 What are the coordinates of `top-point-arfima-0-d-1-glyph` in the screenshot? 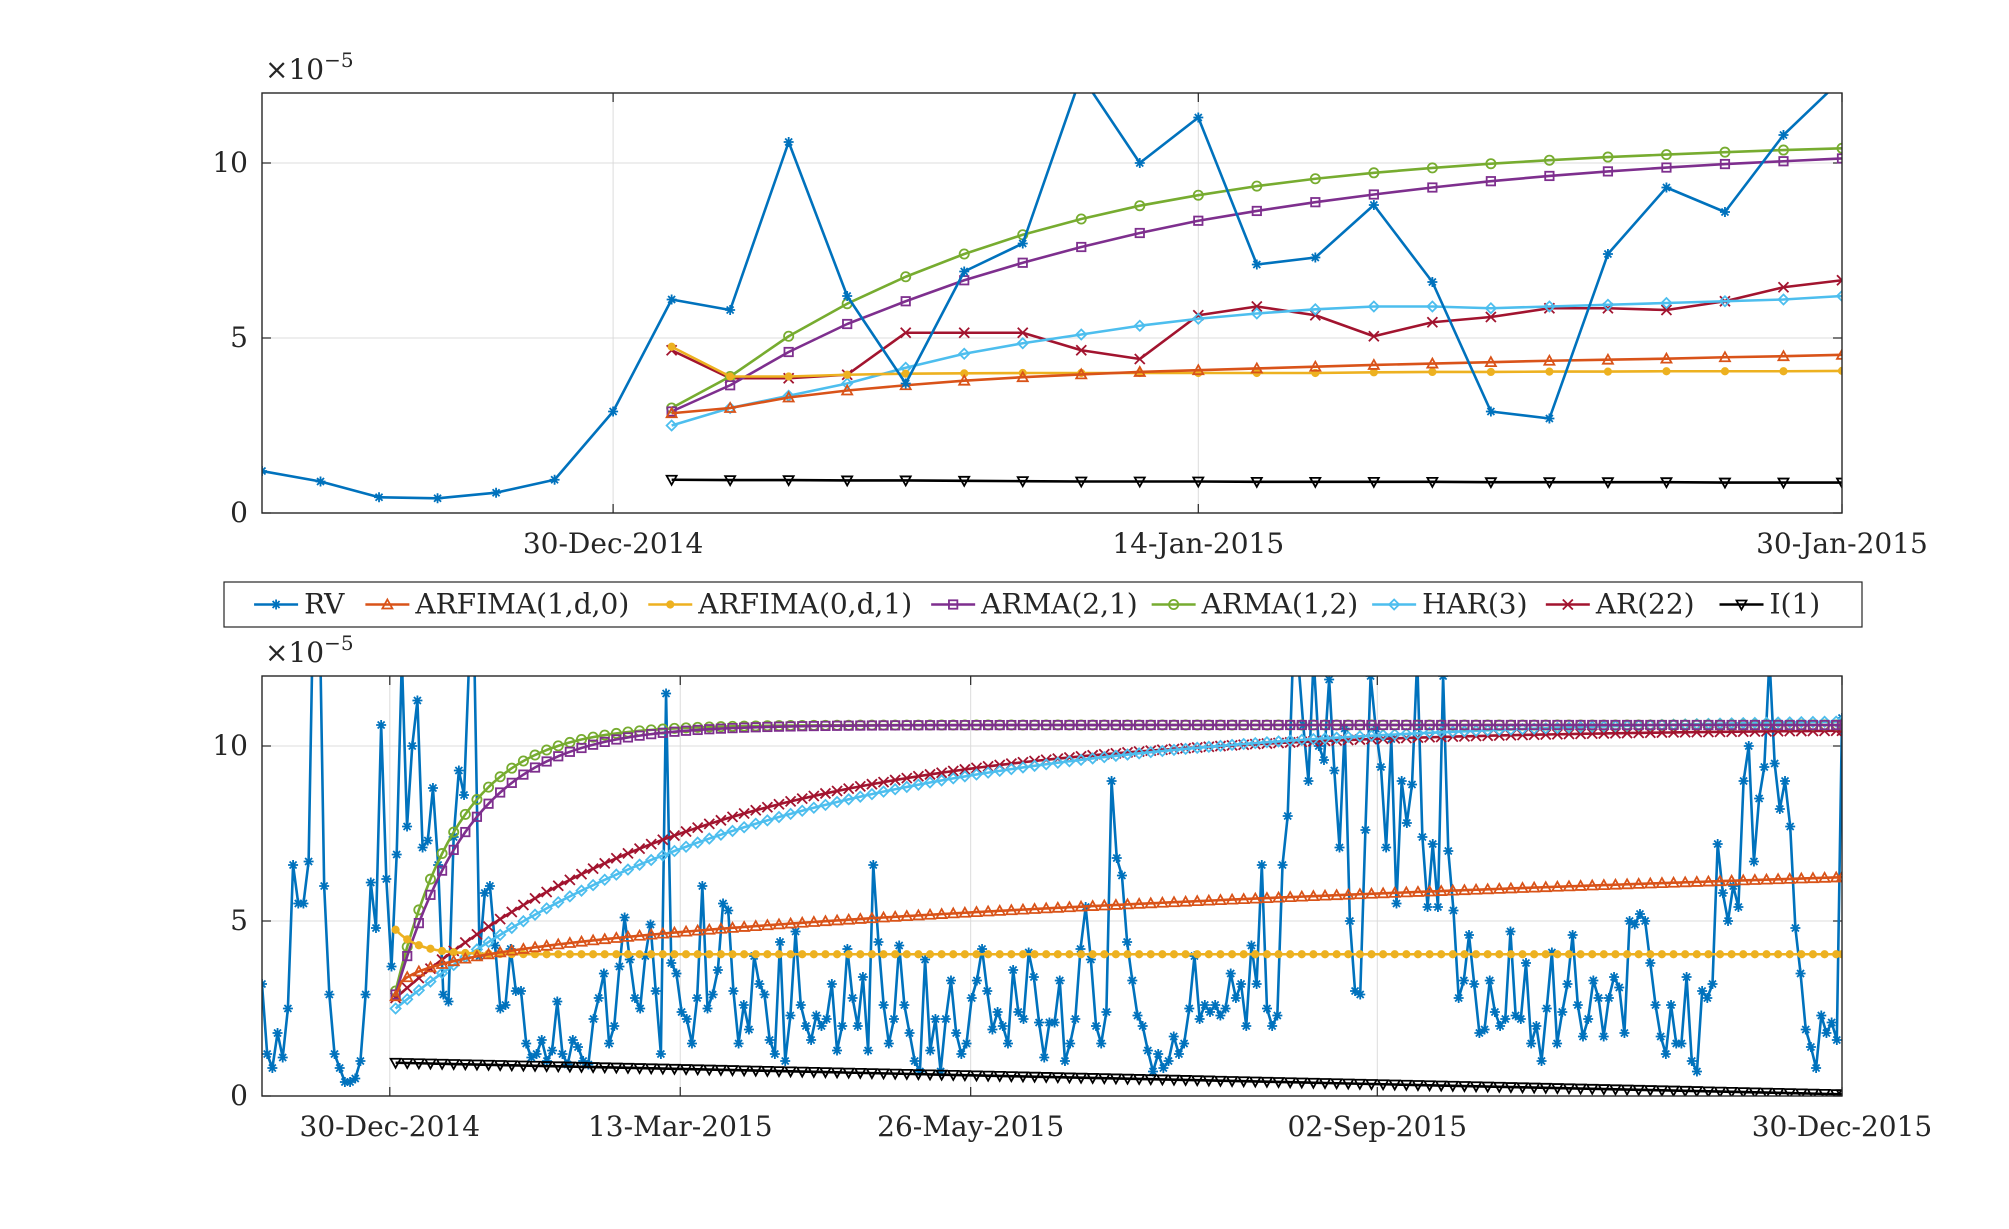 It's located at (1900, 370).